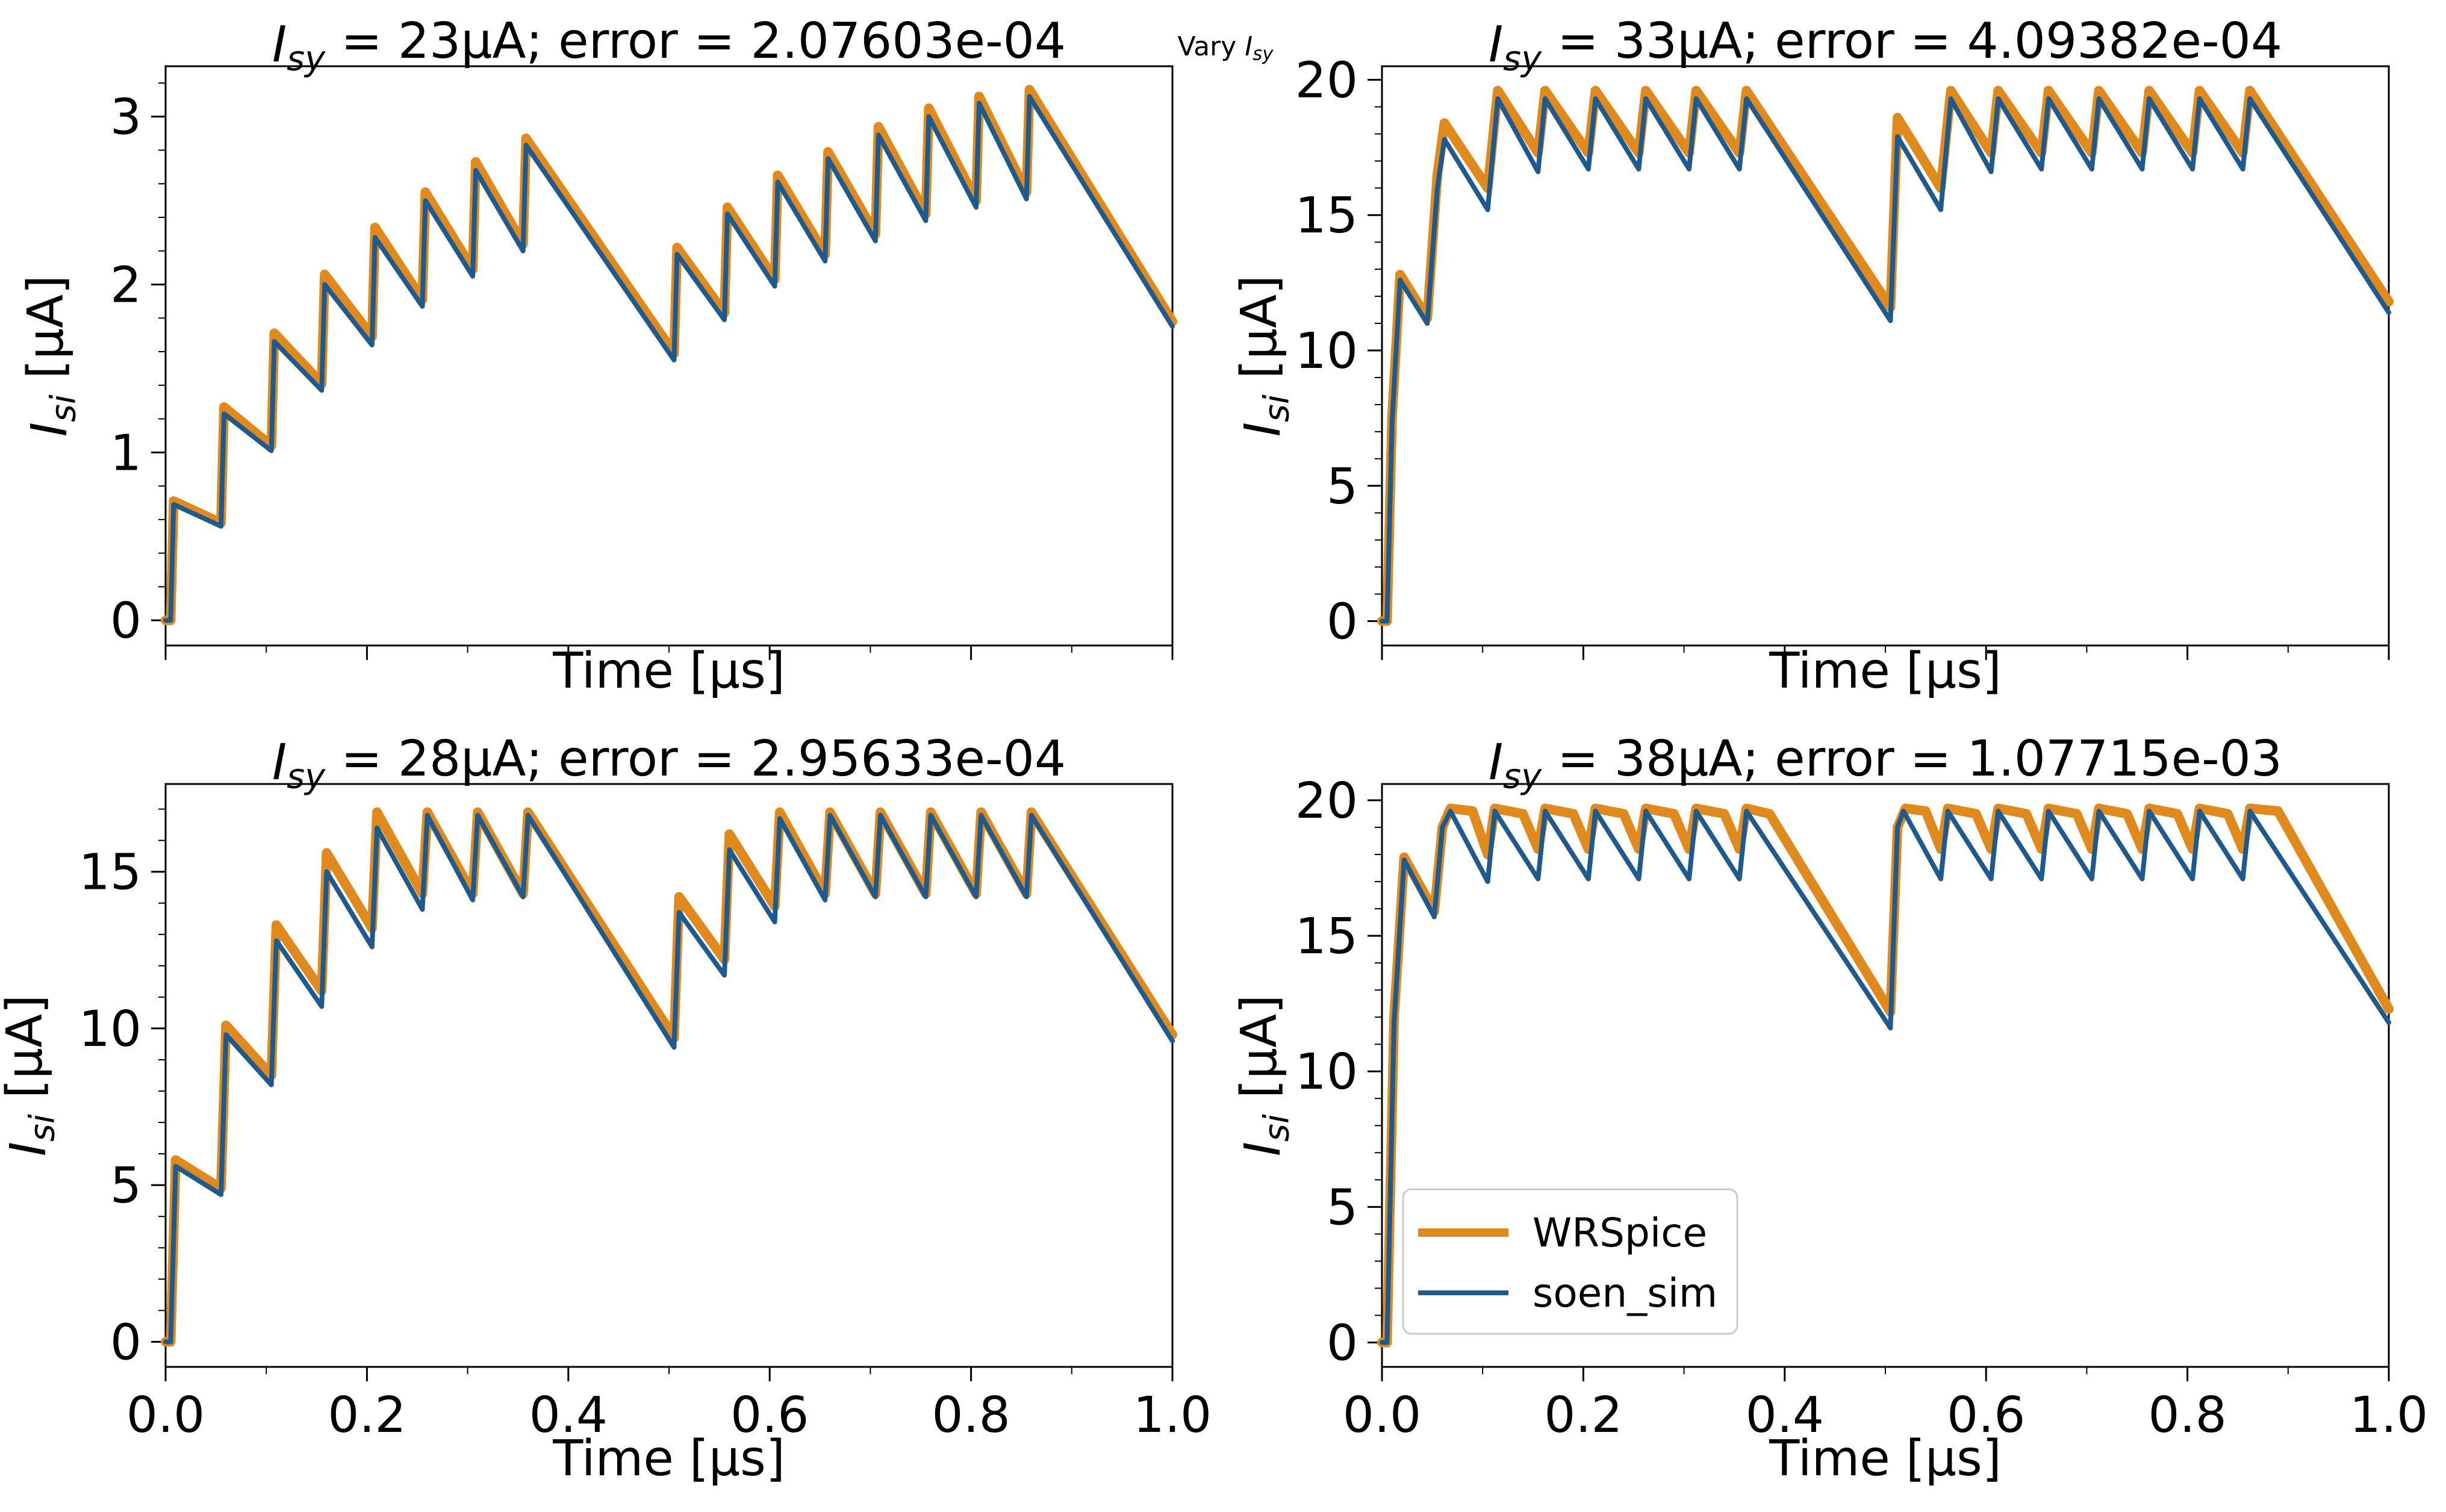 This screenshot has width=2446, height=1512. Describe the element at coordinates (1885, 763) in the screenshot. I see `panel-title: Isy = 38μA; error = 1.07715e-03` at that location.